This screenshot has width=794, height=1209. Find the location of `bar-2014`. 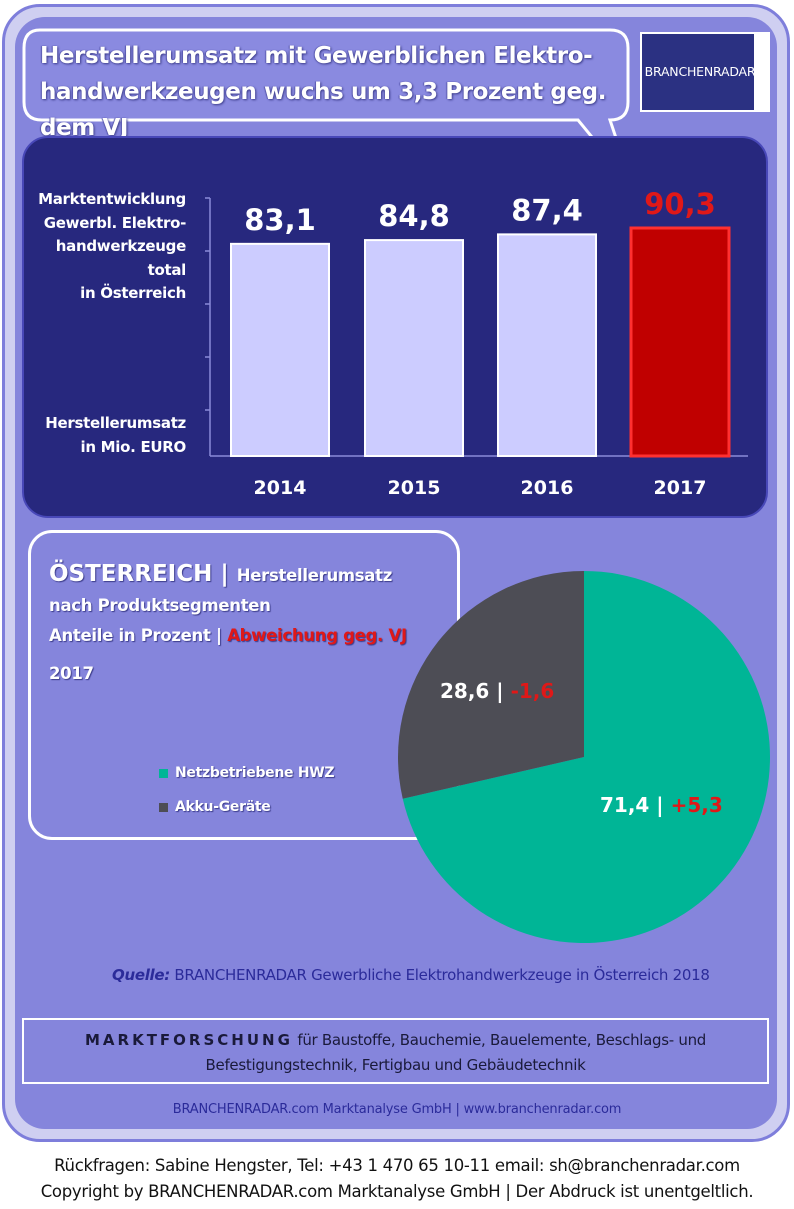

bar-2014 is located at coordinates (280, 349).